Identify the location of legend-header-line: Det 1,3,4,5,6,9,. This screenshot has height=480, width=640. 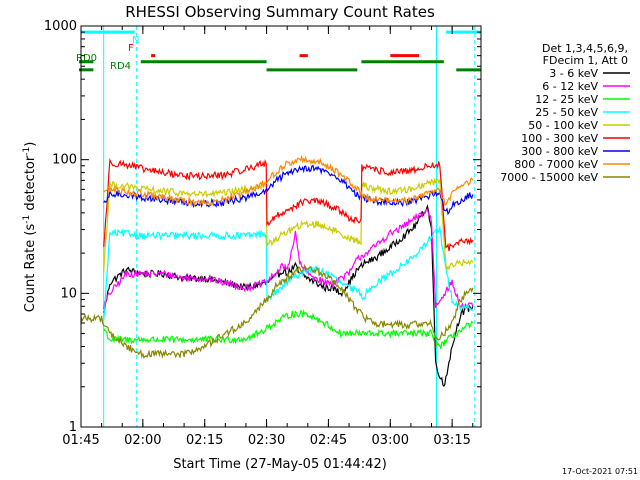
(585, 48).